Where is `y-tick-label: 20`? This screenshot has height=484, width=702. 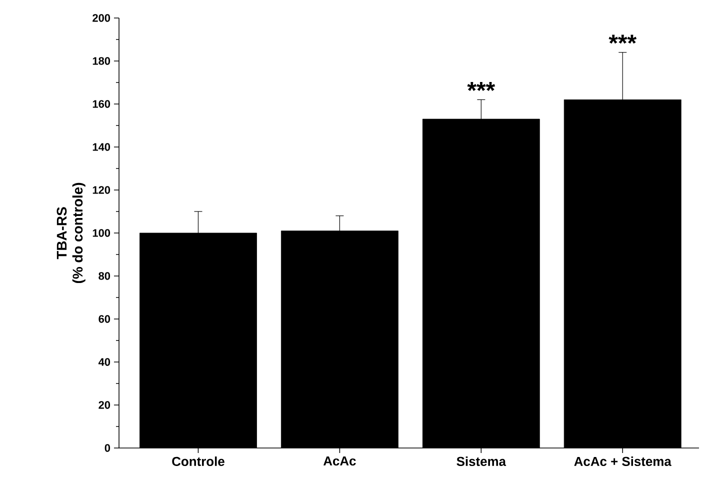 y-tick-label: 20 is located at coordinates (104, 405).